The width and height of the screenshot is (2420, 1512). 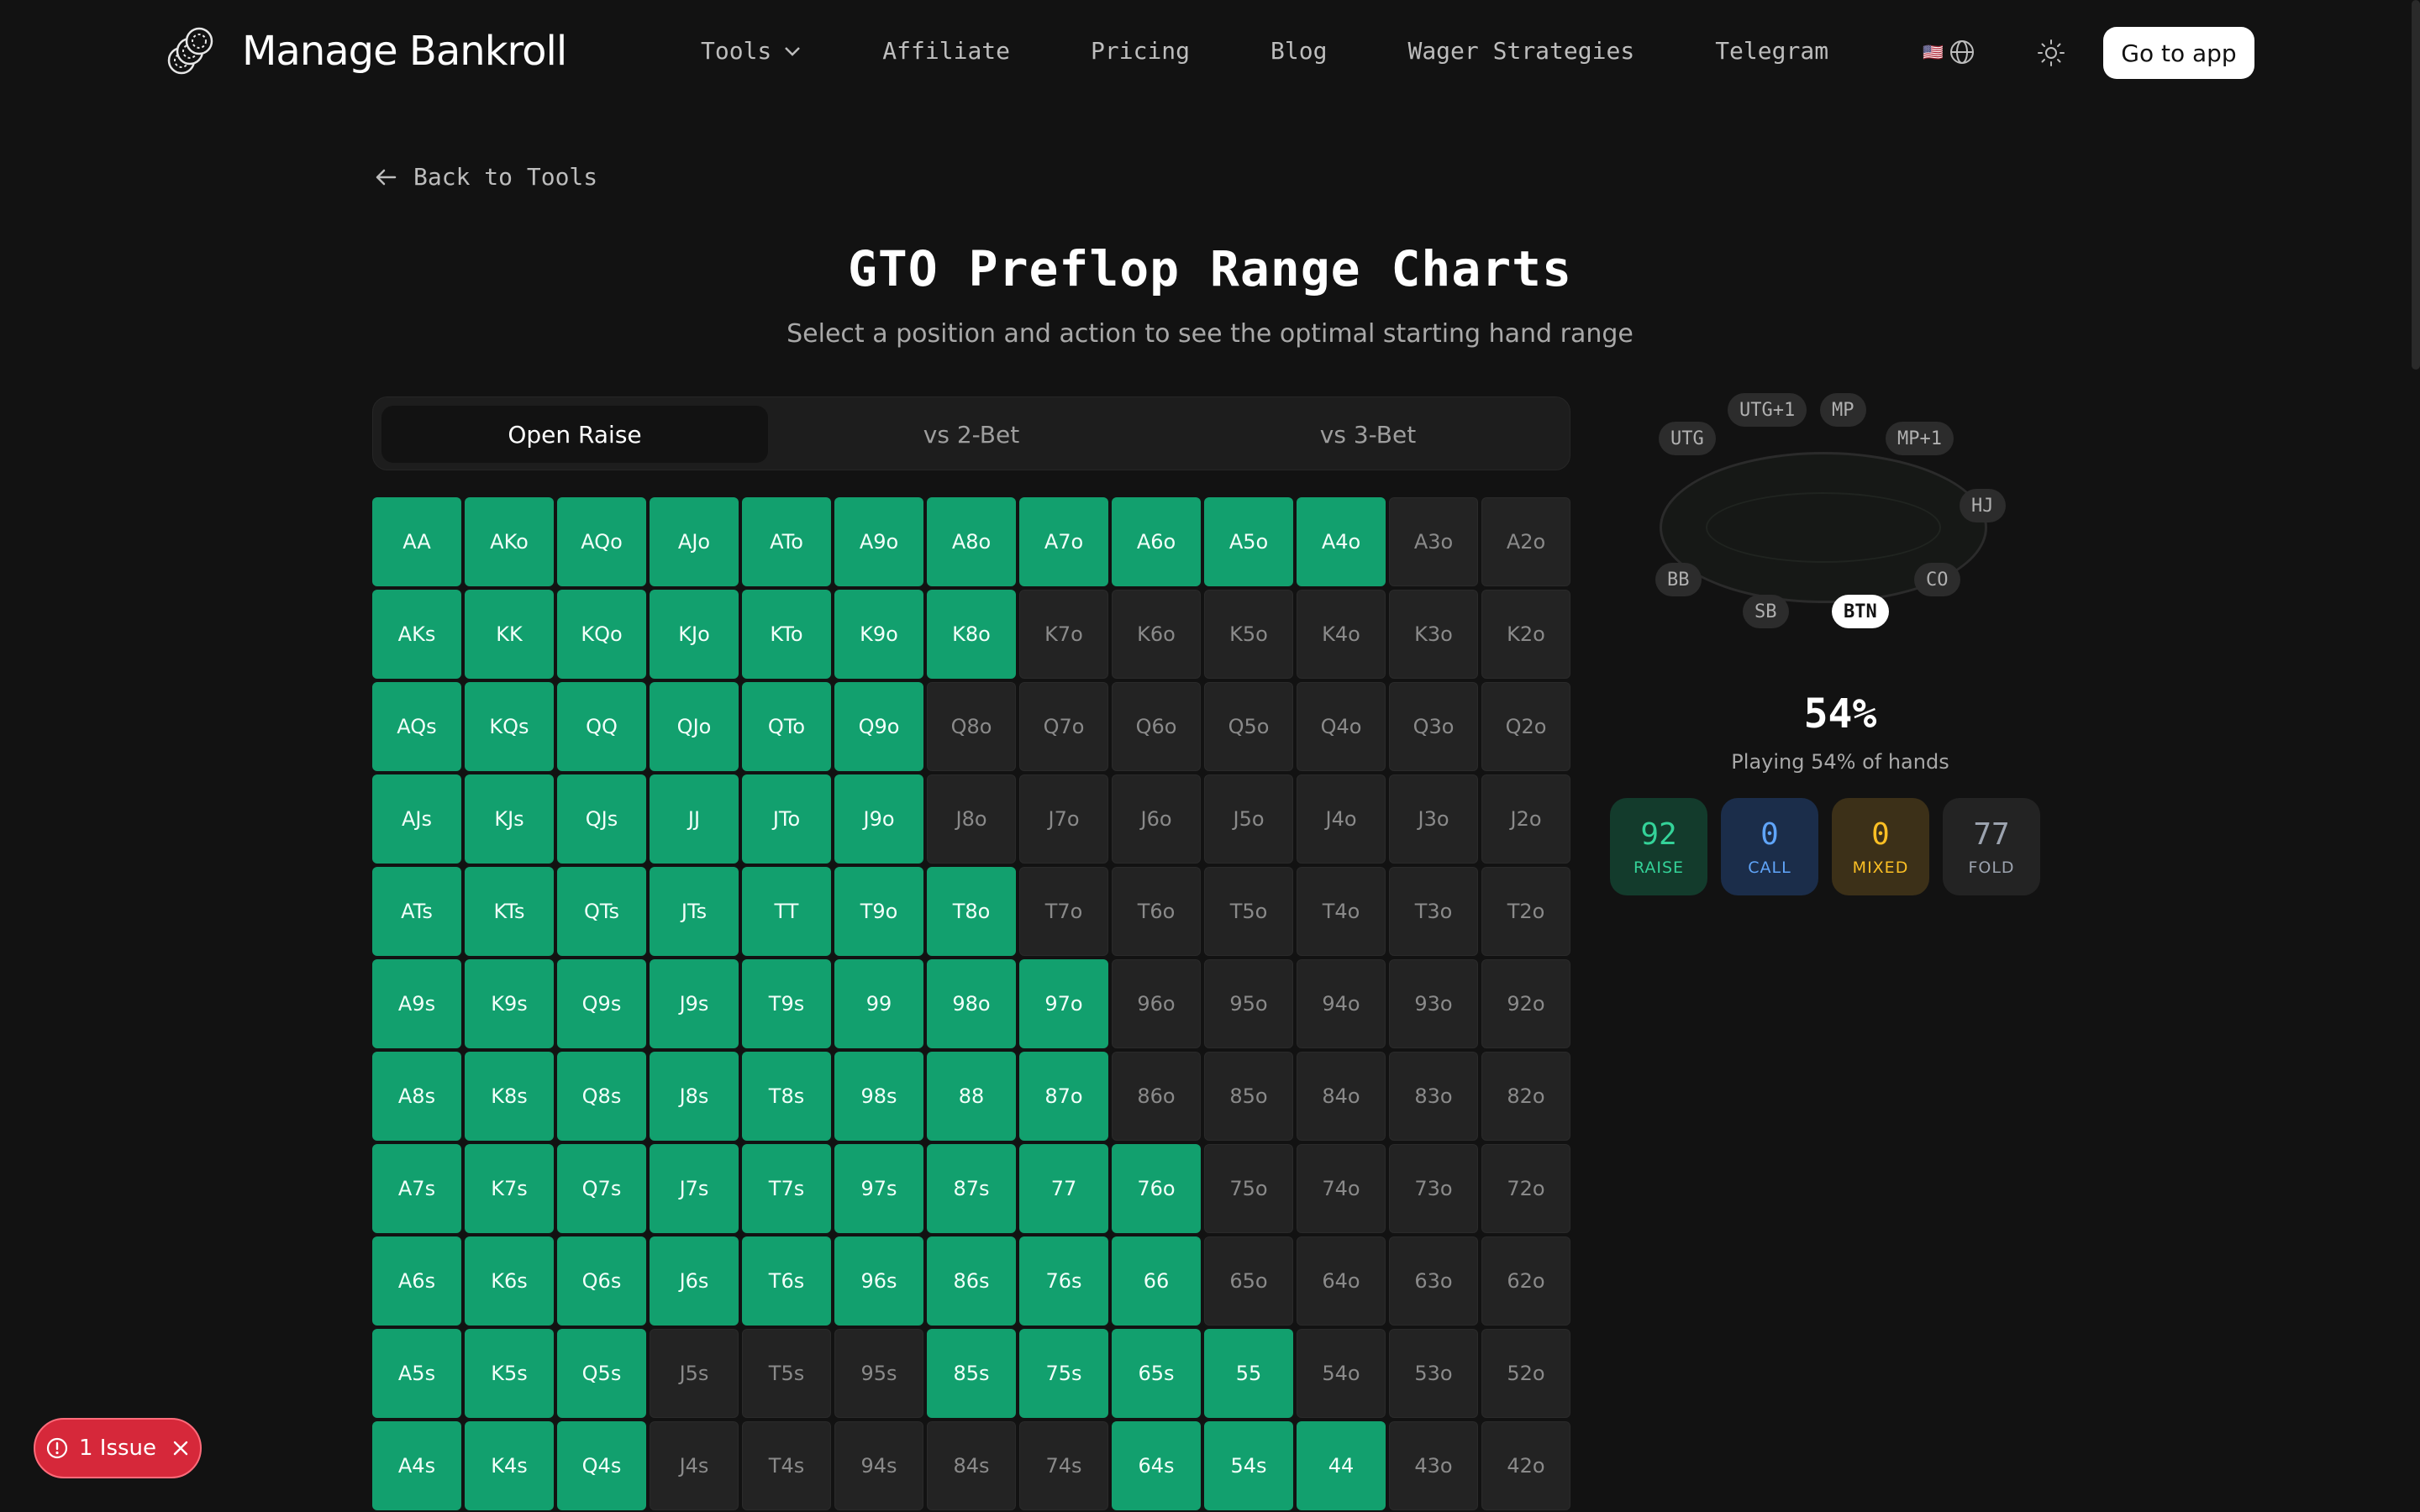 I want to click on seat-utg-plus-1: UTG+1, so click(x=1767, y=410).